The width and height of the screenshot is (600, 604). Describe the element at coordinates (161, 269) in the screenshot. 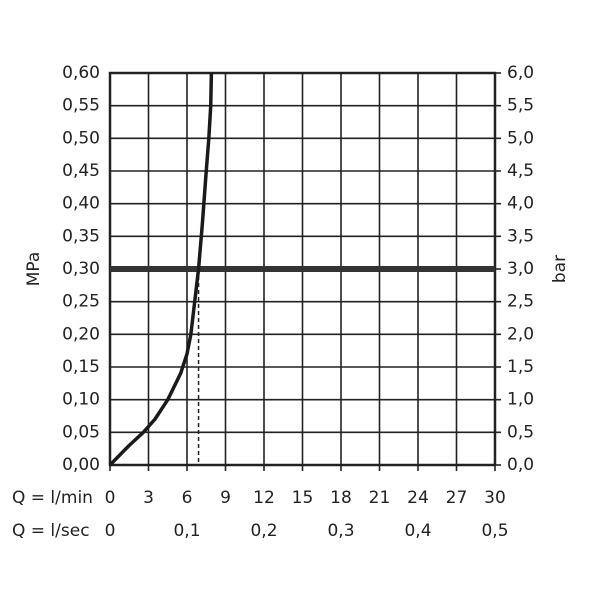

I see `flow-curve` at that location.